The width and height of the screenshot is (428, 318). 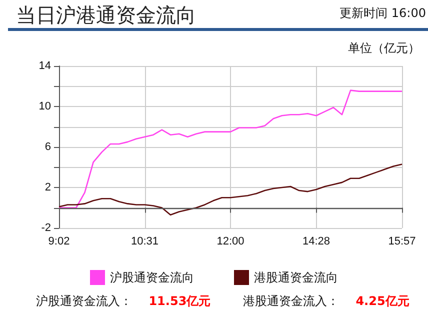 What do you see at coordinates (316, 242) in the screenshot?
I see `x-tick-label: 14:28` at bounding box center [316, 242].